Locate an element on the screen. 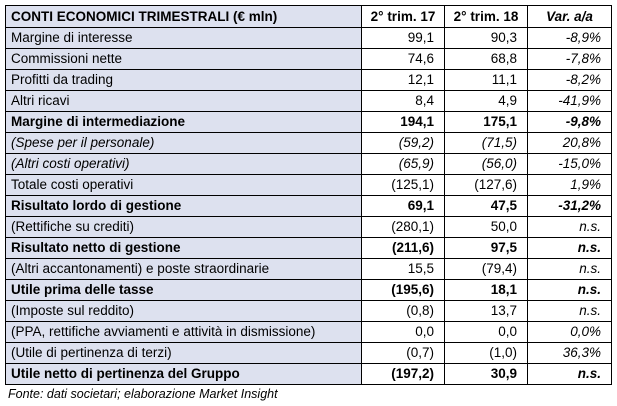  row-q2-17: (280,1) is located at coordinates (403, 227).